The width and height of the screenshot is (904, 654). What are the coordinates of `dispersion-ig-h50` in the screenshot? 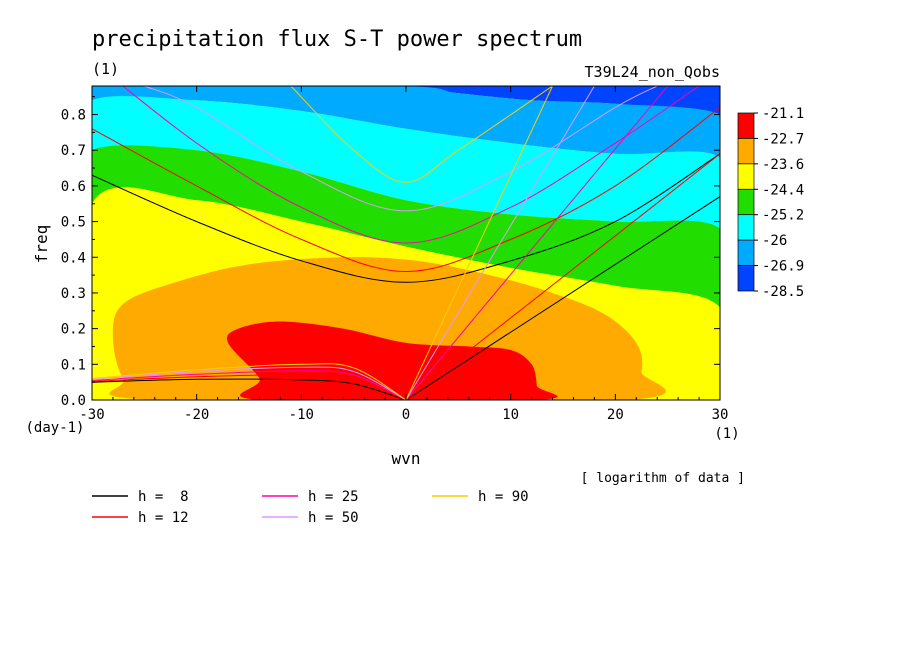 It's located at (401, 149).